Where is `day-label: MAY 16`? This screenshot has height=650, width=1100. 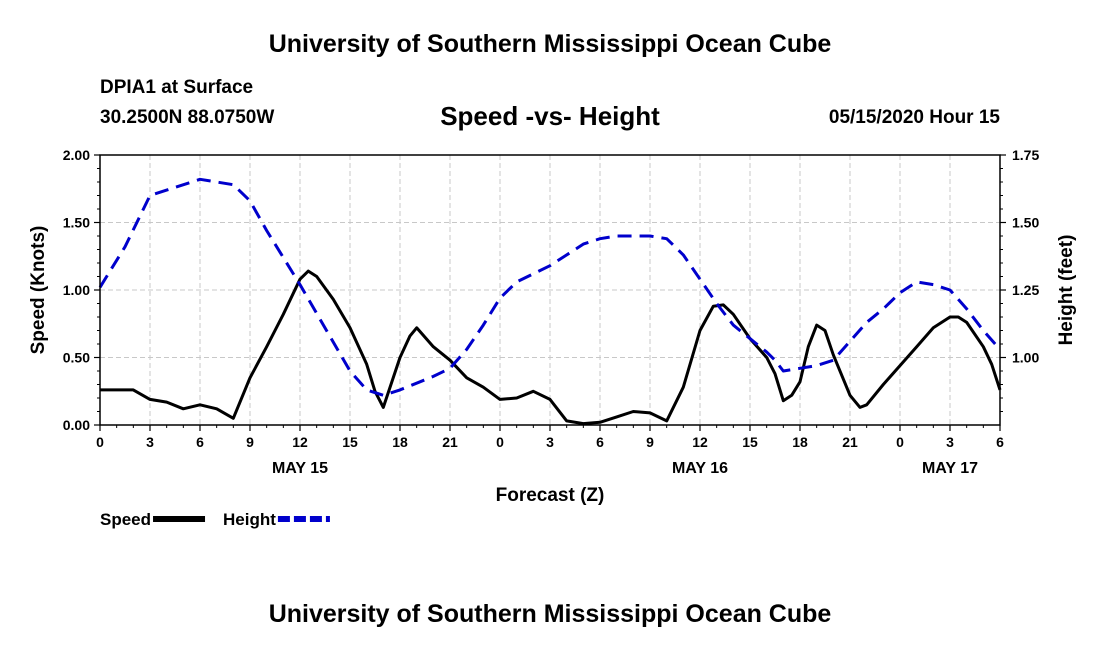 day-label: MAY 16 is located at coordinates (700, 468).